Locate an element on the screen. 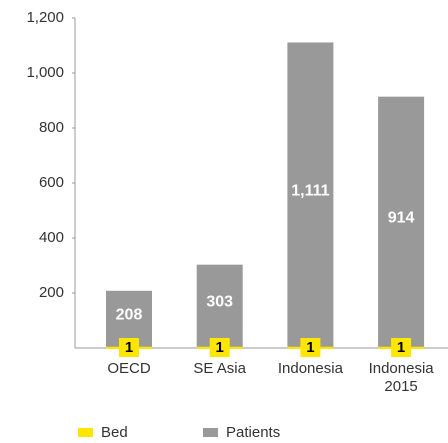  y-tick-label: 1,000 is located at coordinates (45, 72).